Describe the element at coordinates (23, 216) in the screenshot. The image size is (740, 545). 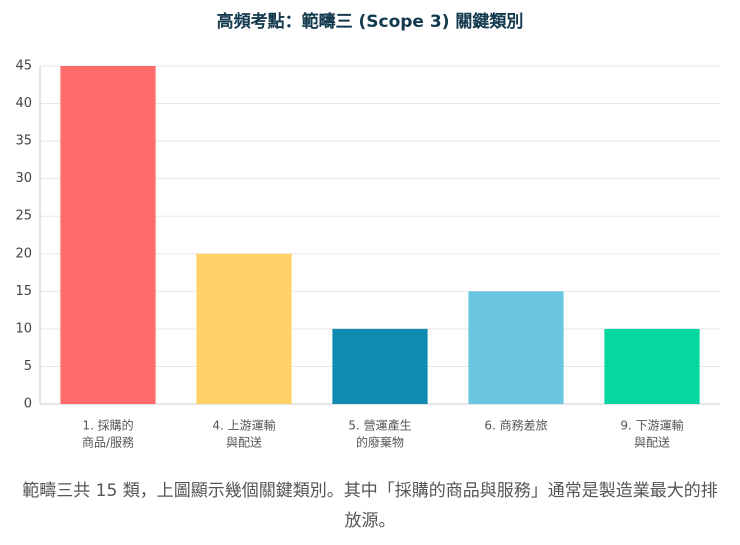
I see `y-tick-label: 25` at that location.